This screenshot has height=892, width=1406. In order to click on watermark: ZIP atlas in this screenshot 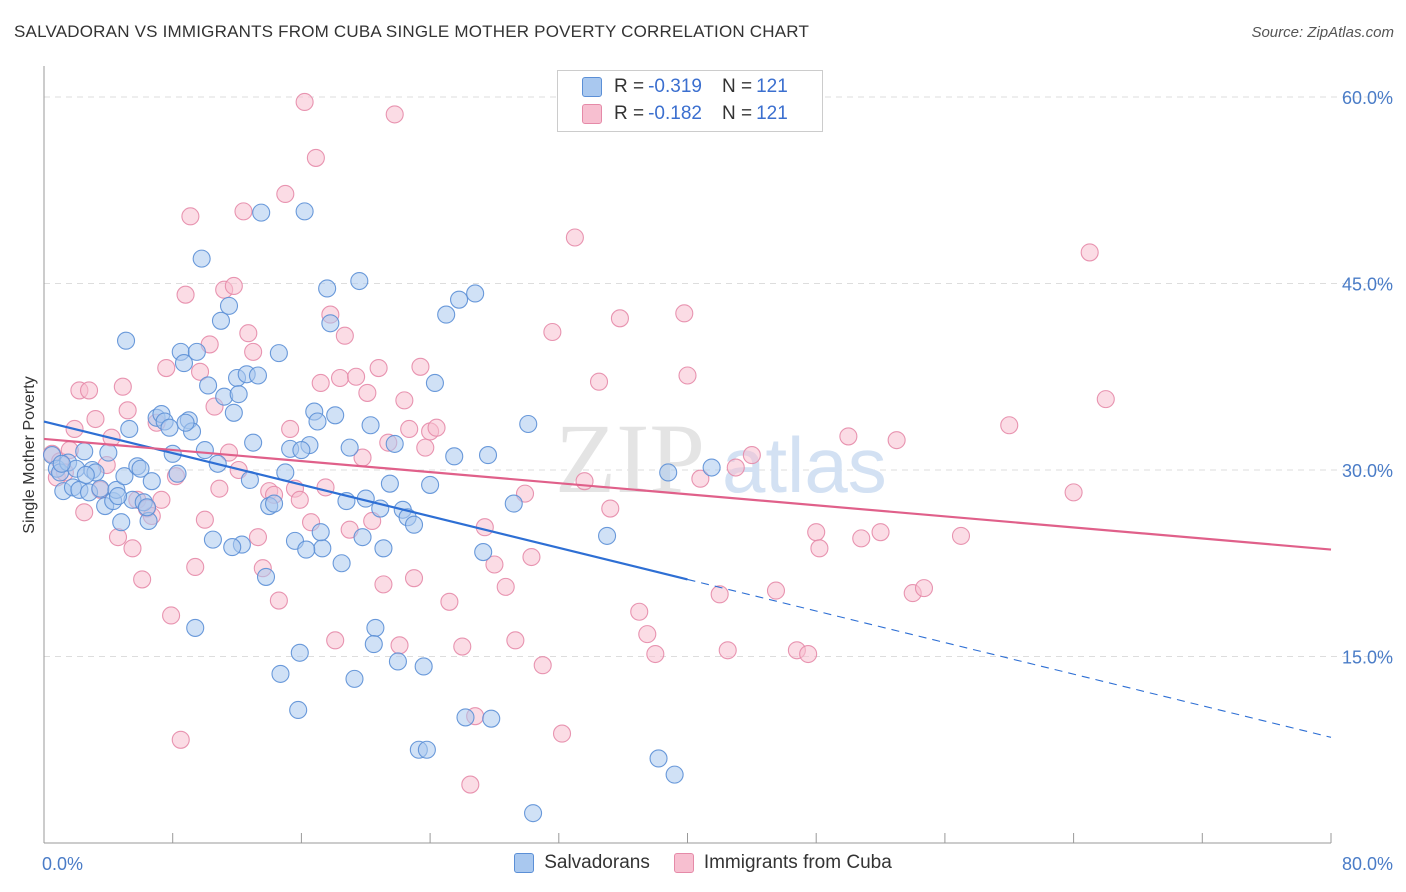, I will do `click(721, 458)`.